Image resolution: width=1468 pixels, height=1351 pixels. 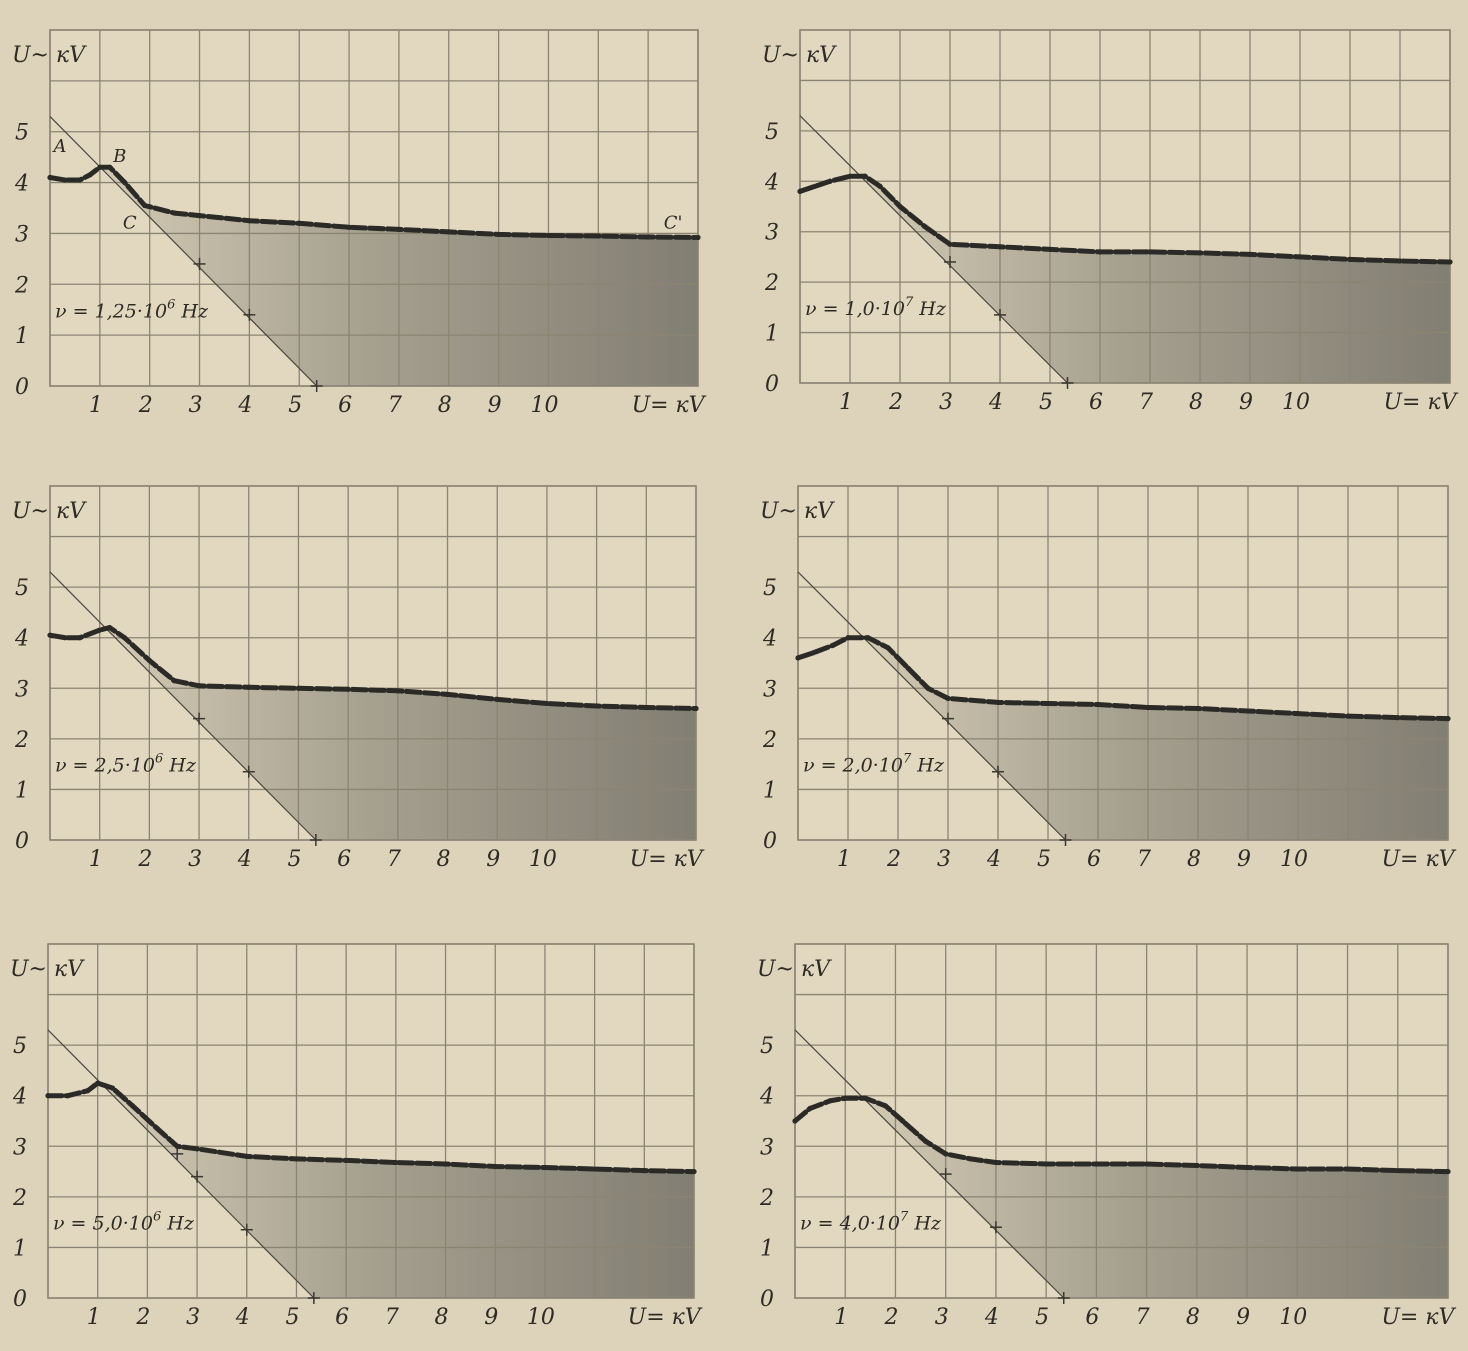 I want to click on point-label: B, so click(x=119, y=156).